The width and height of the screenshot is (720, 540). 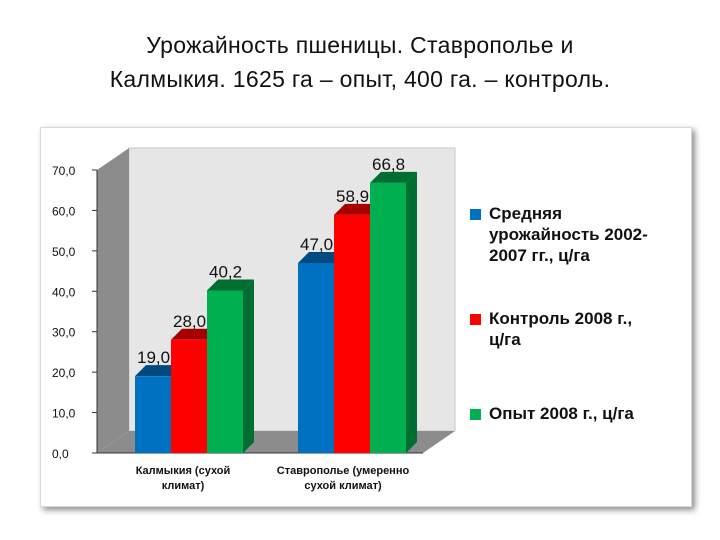 What do you see at coordinates (64, 252) in the screenshot?
I see `y-tick-label: 50,0` at bounding box center [64, 252].